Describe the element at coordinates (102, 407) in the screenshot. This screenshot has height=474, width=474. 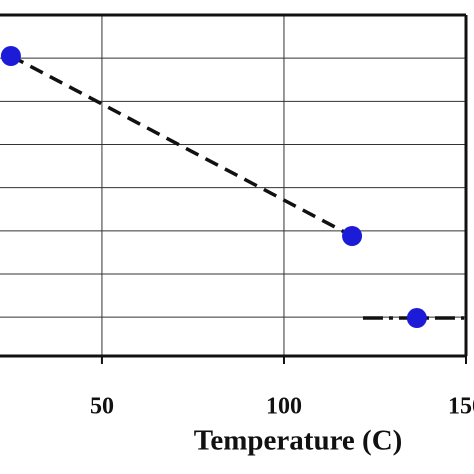
I see `x-tick-label: 50` at that location.